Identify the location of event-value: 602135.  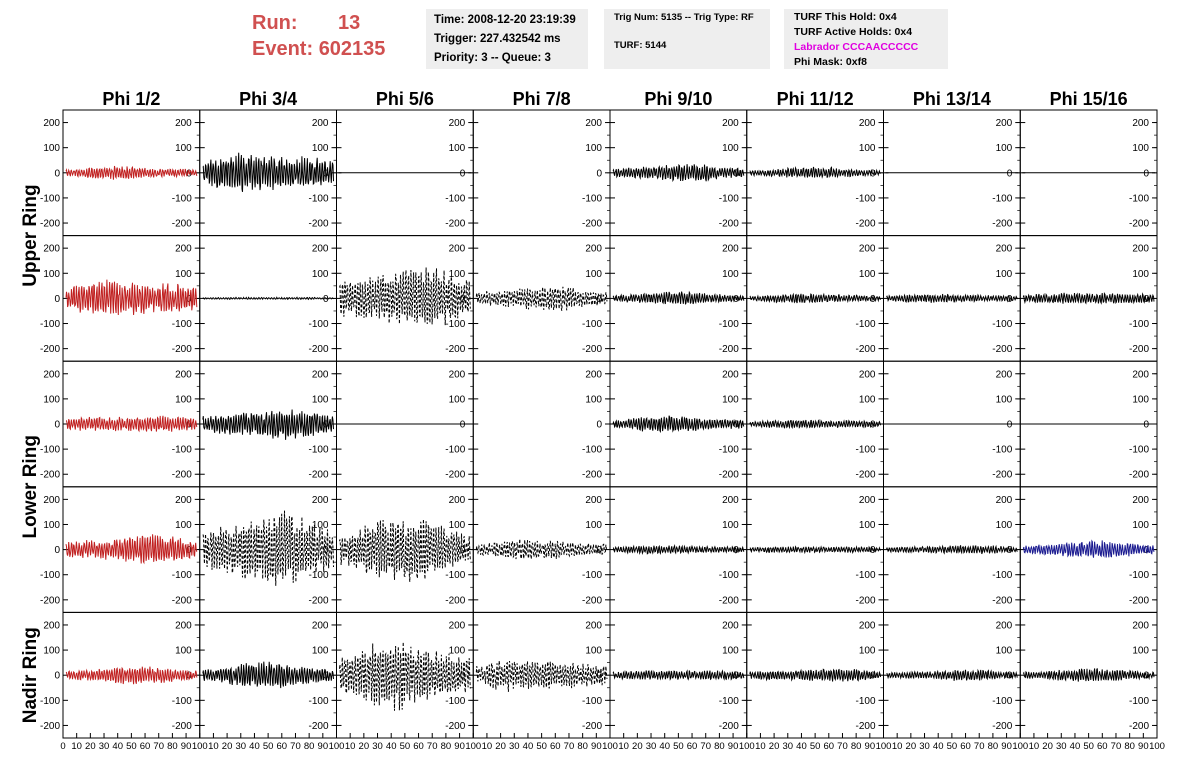
(352, 49).